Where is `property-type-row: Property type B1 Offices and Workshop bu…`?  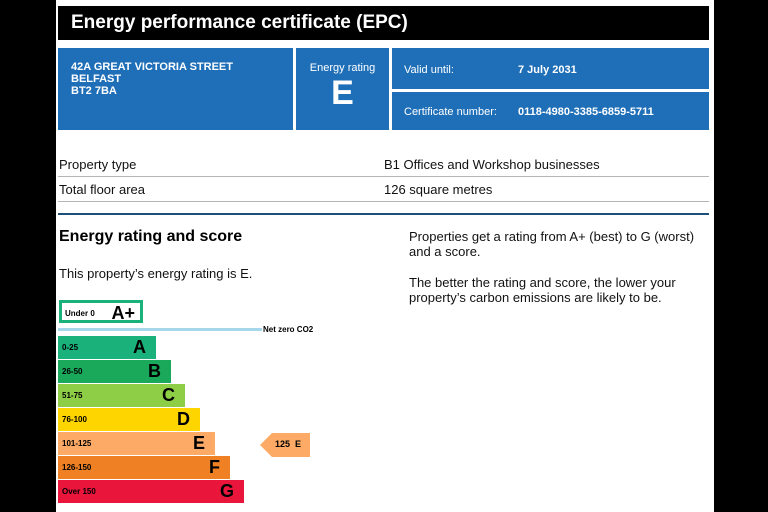
property-type-row: Property type B1 Offices and Workshop bu… is located at coordinates (383, 164).